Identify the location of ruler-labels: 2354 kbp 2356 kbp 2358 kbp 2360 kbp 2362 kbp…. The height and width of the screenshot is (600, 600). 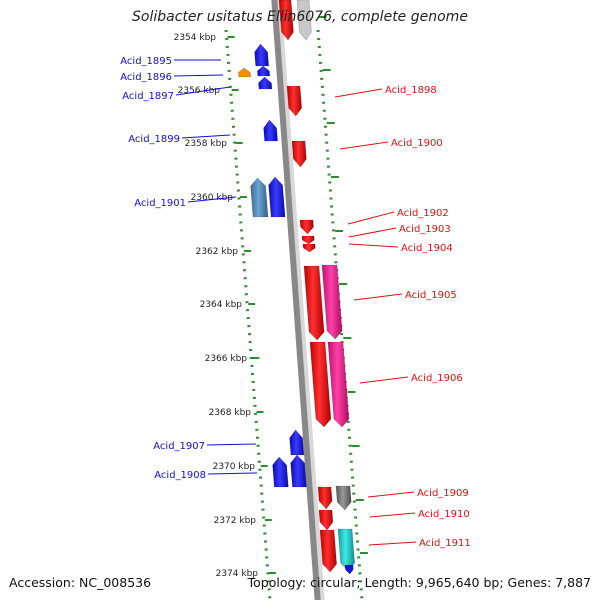
(216, 306).